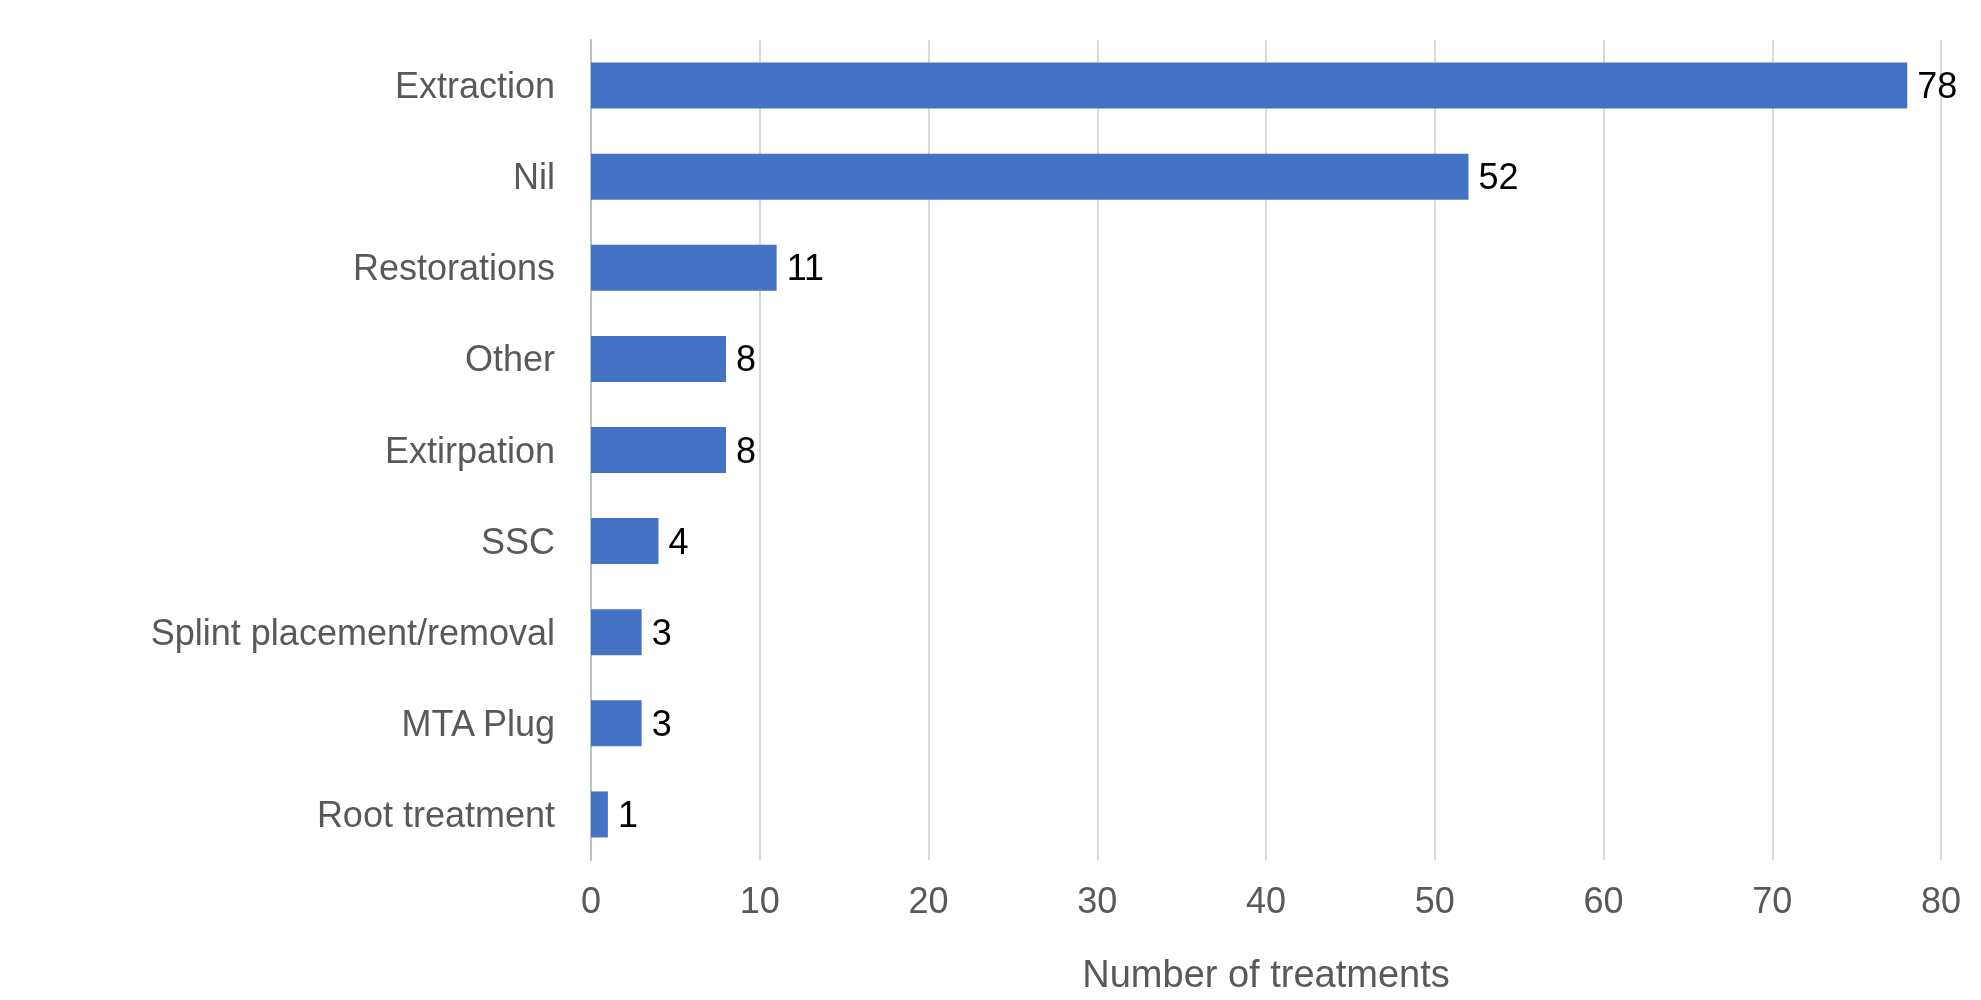 The image size is (1981, 1000). Describe the element at coordinates (1937, 86) in the screenshot. I see `data-label: 78` at that location.